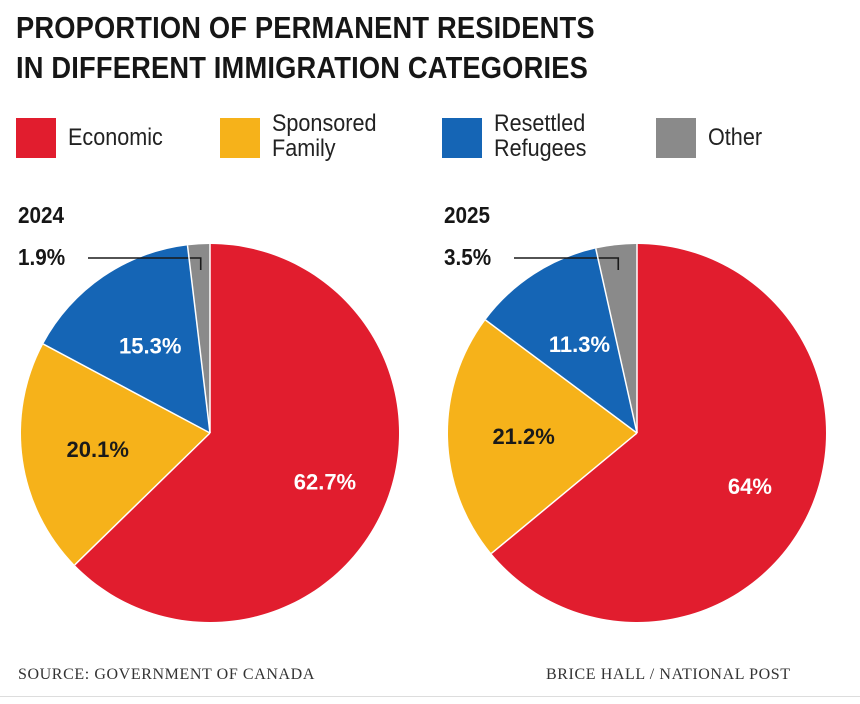 The height and width of the screenshot is (704, 860). What do you see at coordinates (468, 257) in the screenshot?
I see `pie-2025-other-callout: 3.5%` at bounding box center [468, 257].